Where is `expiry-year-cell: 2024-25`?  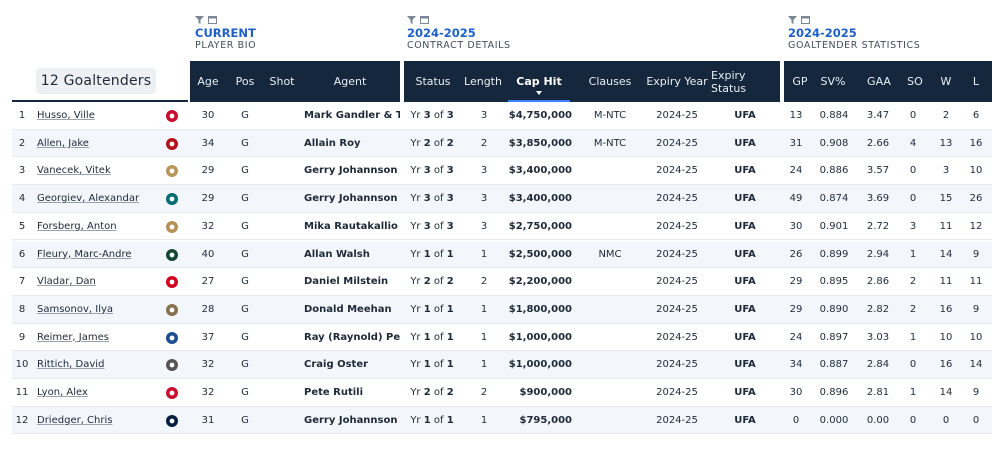
expiry-year-cell: 2024-25 is located at coordinates (677, 254).